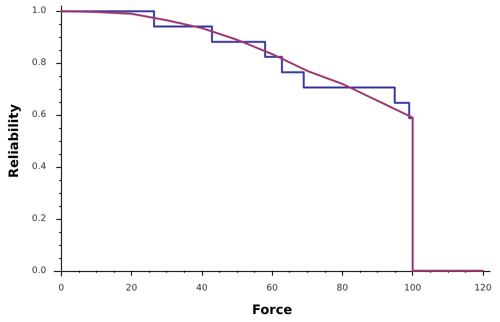 This screenshot has height=322, width=500. I want to click on x-tick-label: 40, so click(202, 289).